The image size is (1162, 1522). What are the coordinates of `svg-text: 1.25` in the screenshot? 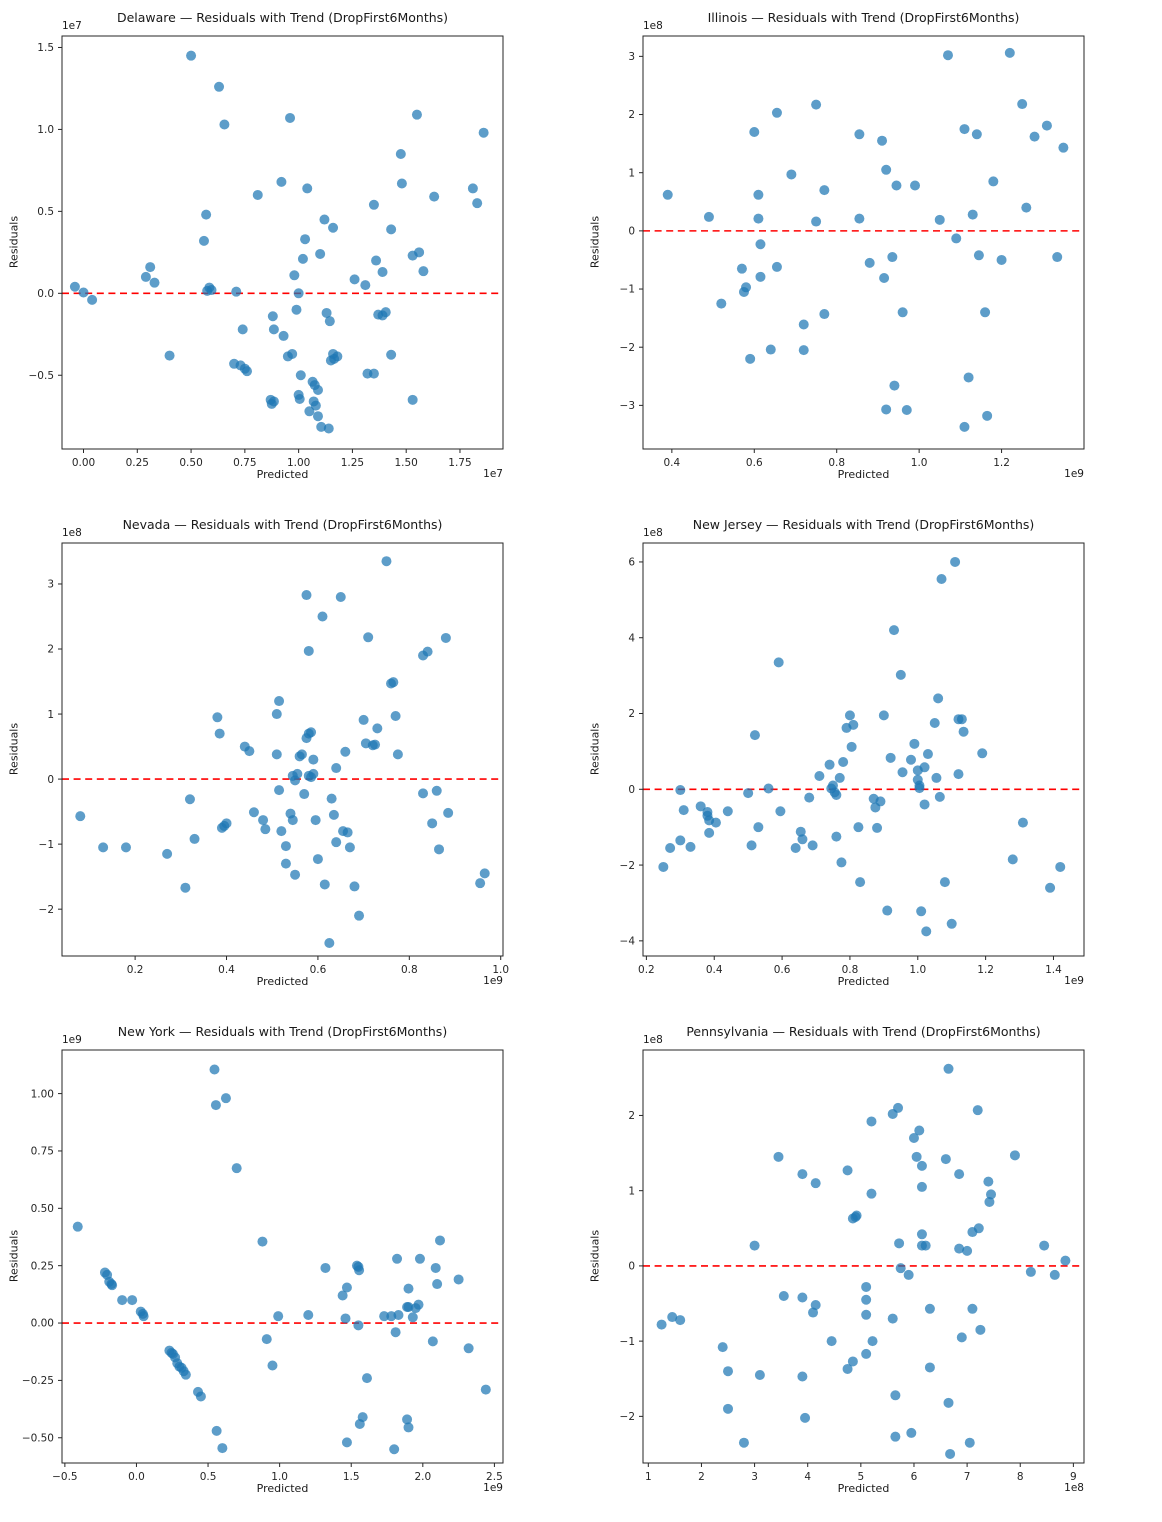 It's located at (352, 463).